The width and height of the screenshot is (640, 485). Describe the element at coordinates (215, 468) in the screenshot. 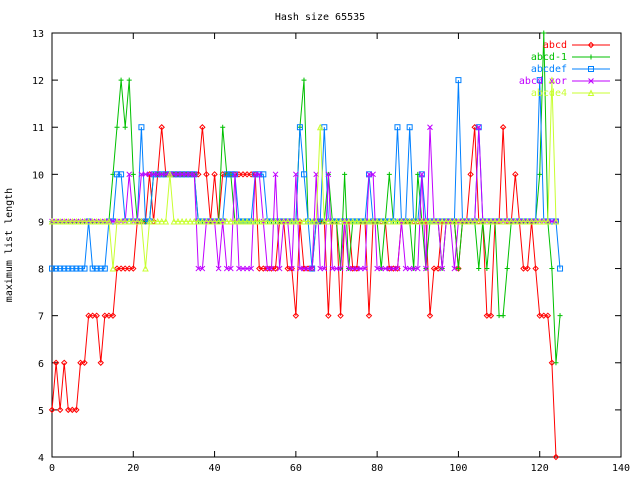

I see `x-tick-label: 40` at that location.